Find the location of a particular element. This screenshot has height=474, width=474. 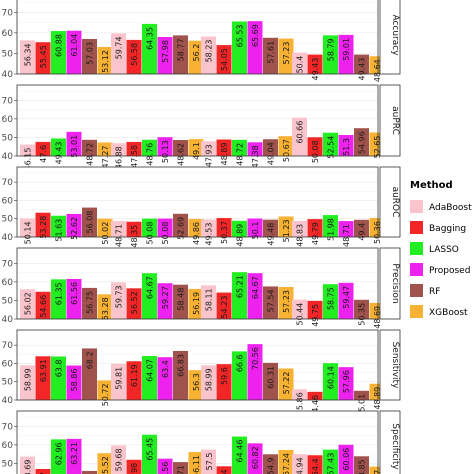

data-label: 47.27 is located at coordinates (105, 156).